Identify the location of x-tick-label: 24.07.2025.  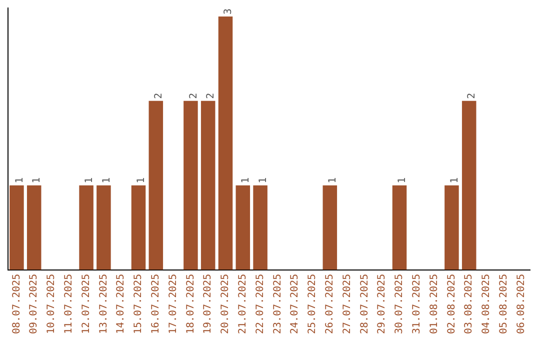
(295, 304).